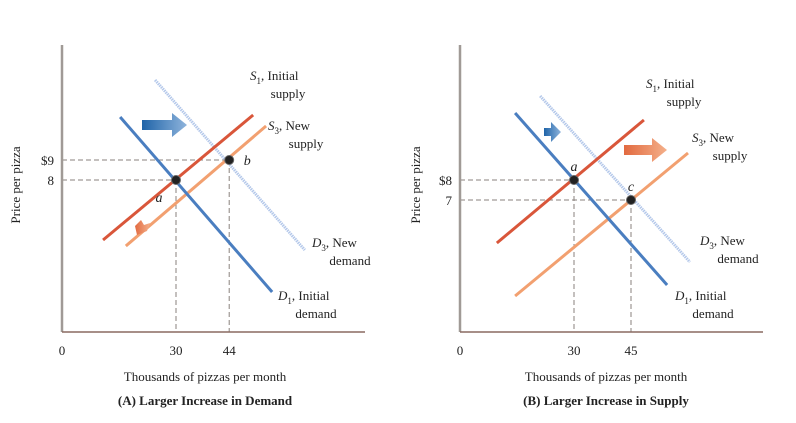 The image size is (796, 423). Describe the element at coordinates (229, 160) in the screenshot. I see `equilibrium-point-b` at that location.